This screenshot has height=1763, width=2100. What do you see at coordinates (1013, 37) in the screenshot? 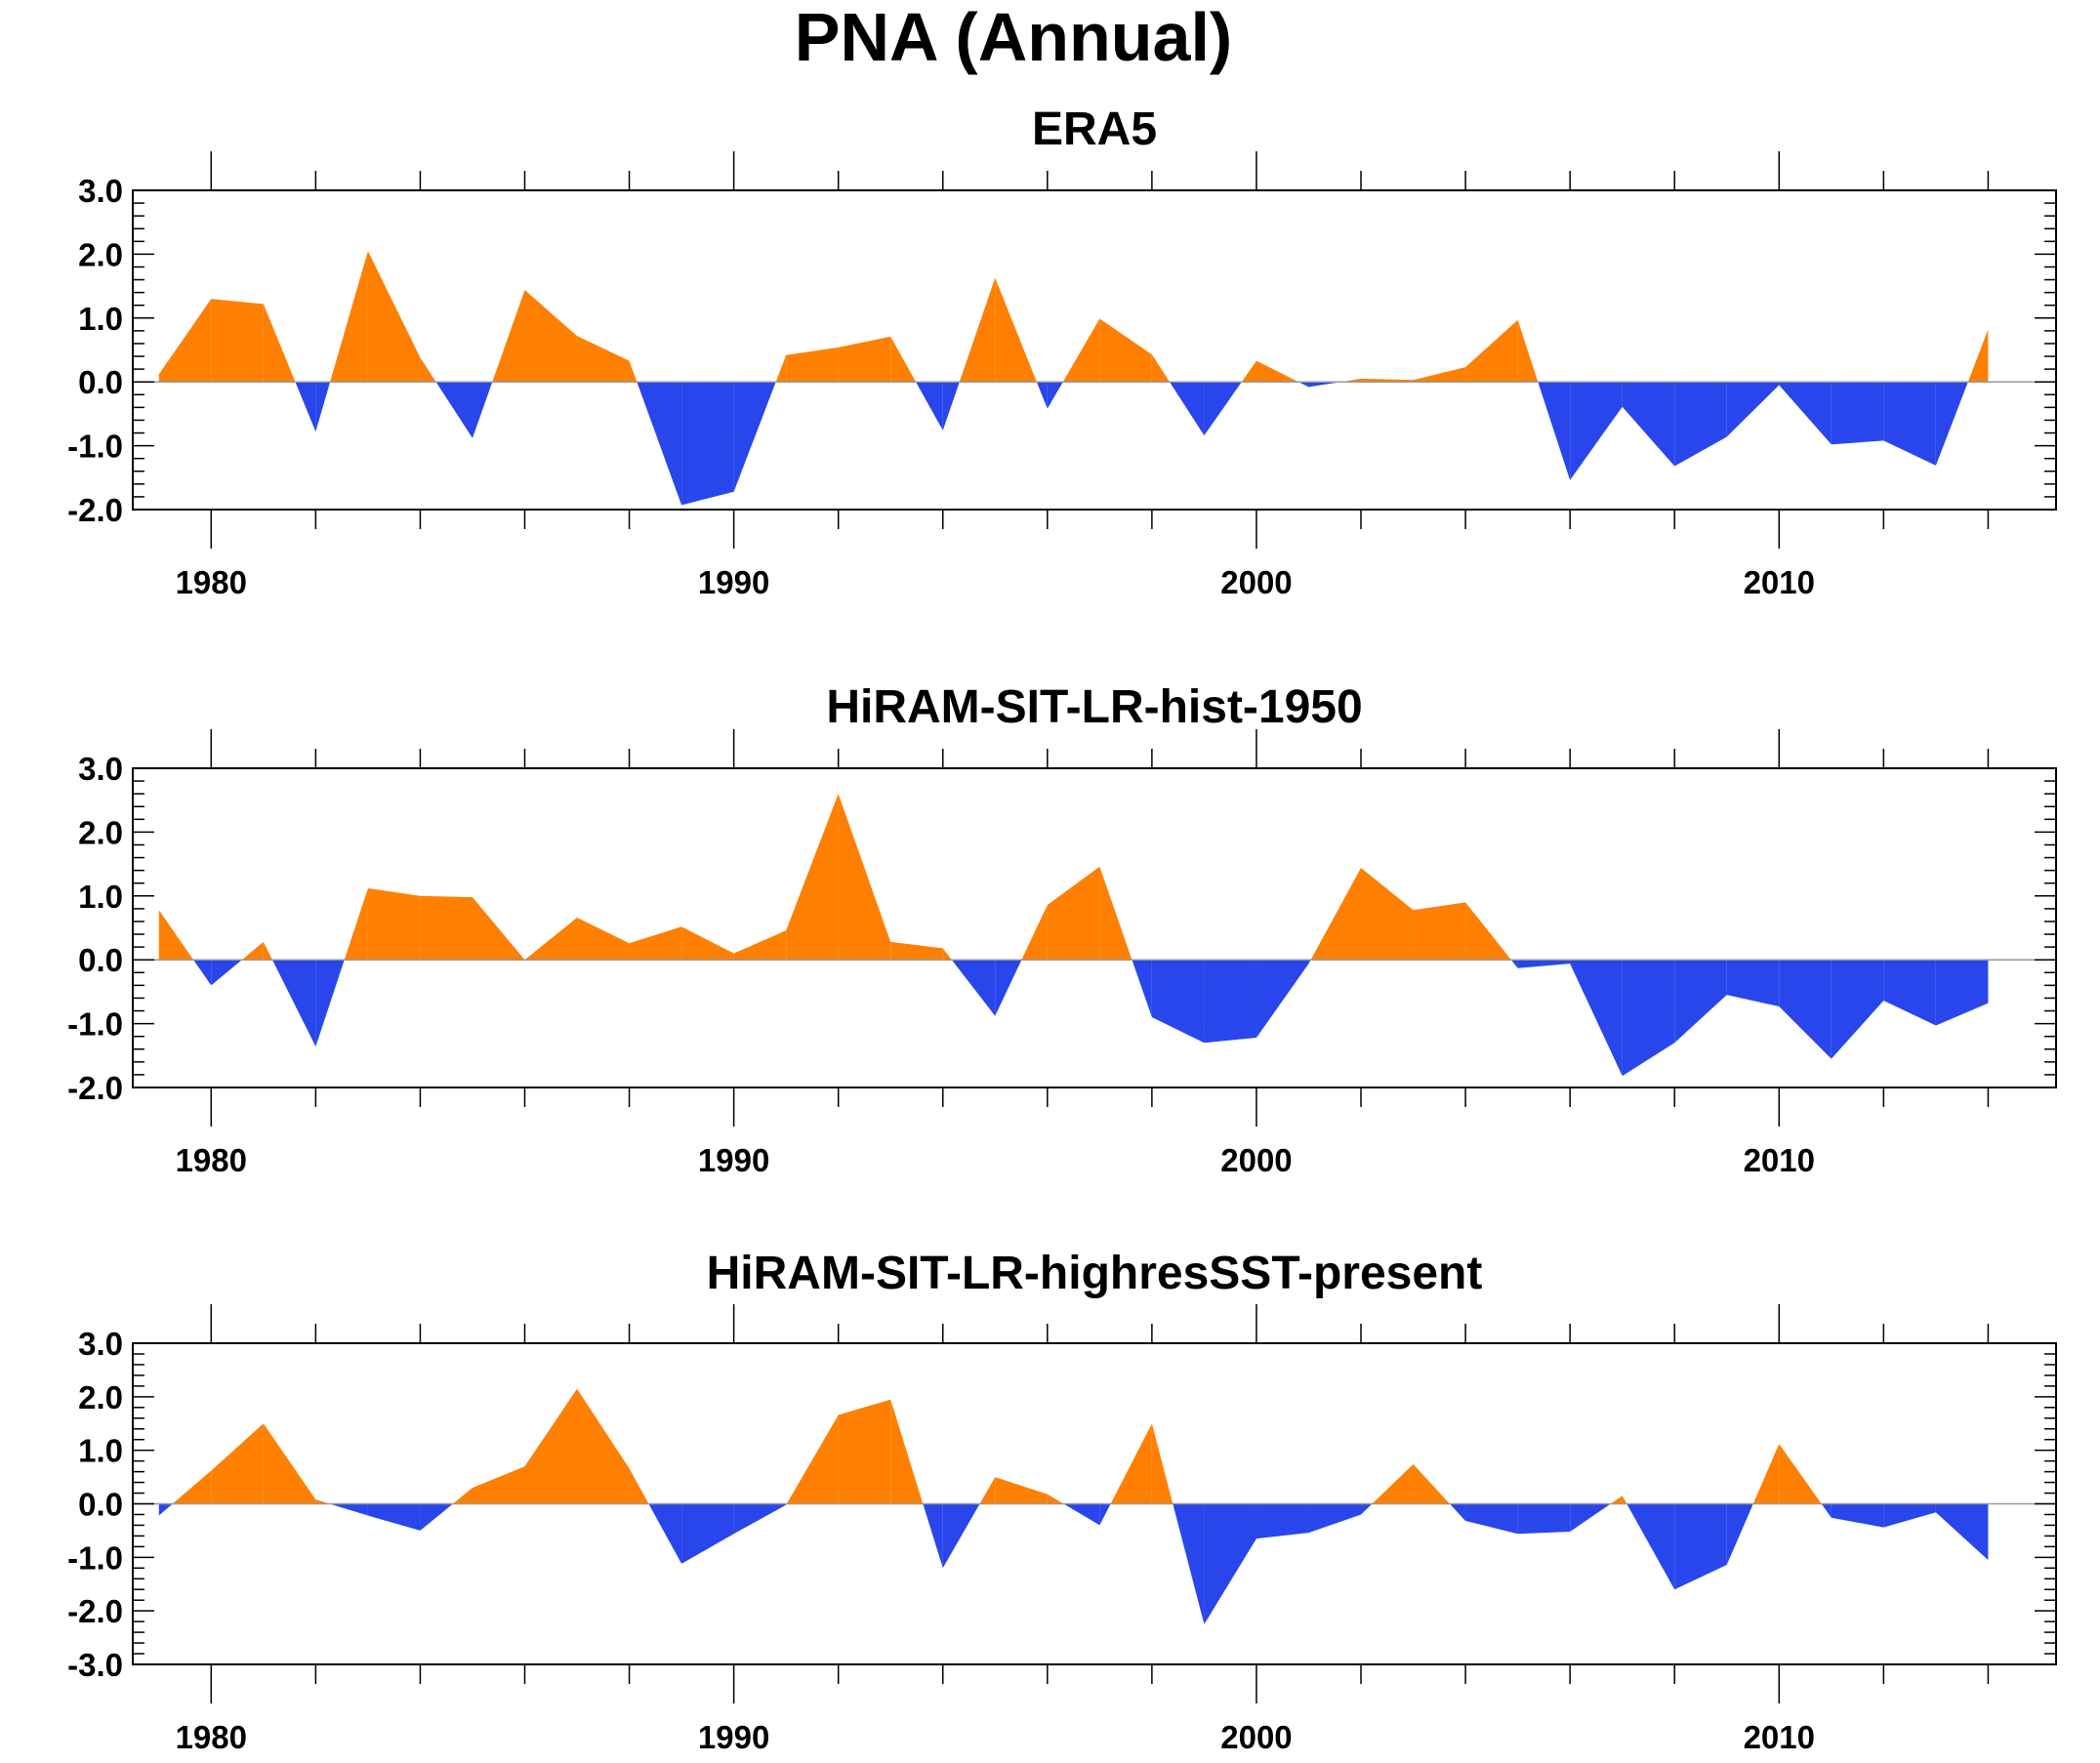
I see `figure-title: PNA (Annual)` at bounding box center [1013, 37].